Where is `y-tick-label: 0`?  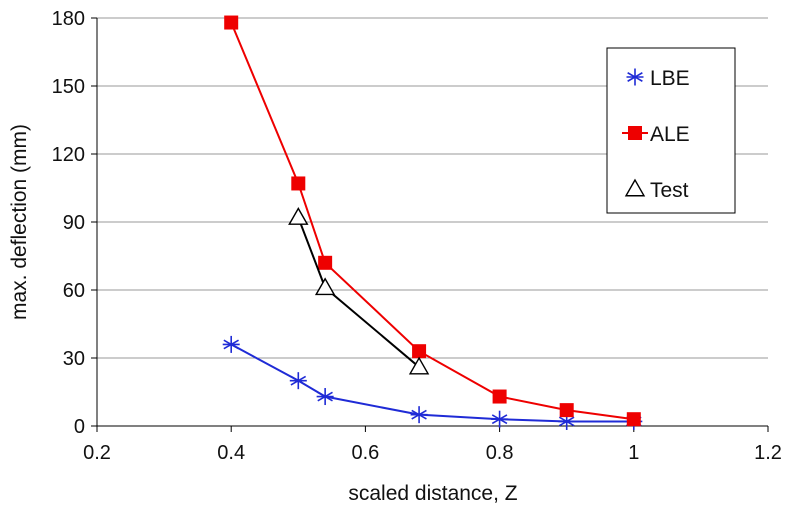
y-tick-label: 0 is located at coordinates (79, 427).